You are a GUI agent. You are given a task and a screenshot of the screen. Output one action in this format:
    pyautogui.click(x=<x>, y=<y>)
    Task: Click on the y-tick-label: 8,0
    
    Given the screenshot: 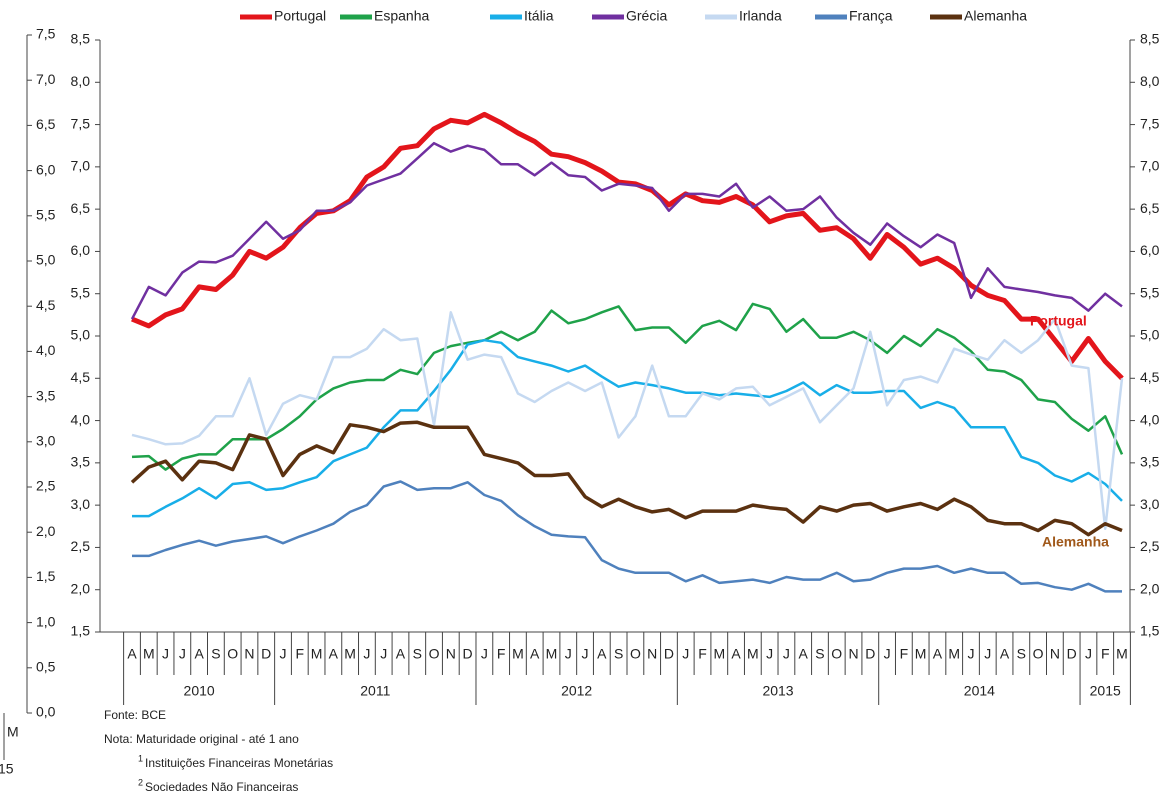 What is the action you would take?
    pyautogui.click(x=81, y=81)
    